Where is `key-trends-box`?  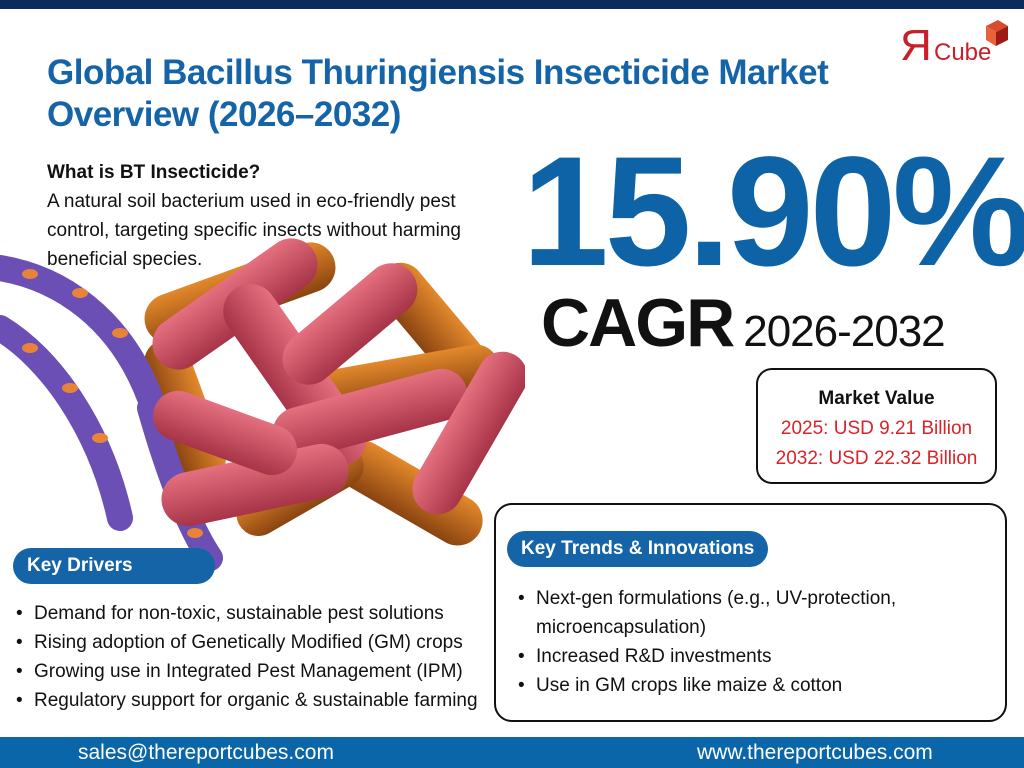 key-trends-box is located at coordinates (750, 612).